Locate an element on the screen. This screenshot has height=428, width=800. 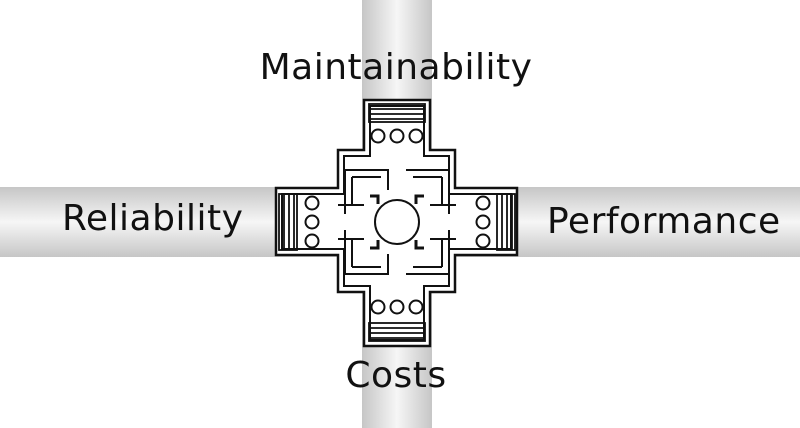
costs-label: Costs is located at coordinates (396, 375).